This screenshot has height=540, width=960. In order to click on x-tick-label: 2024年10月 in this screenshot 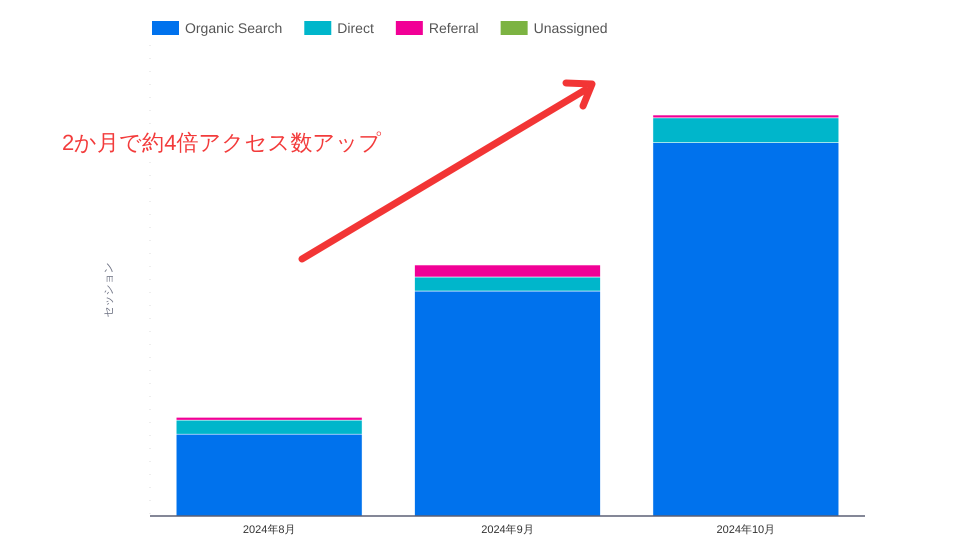, I will do `click(746, 530)`.